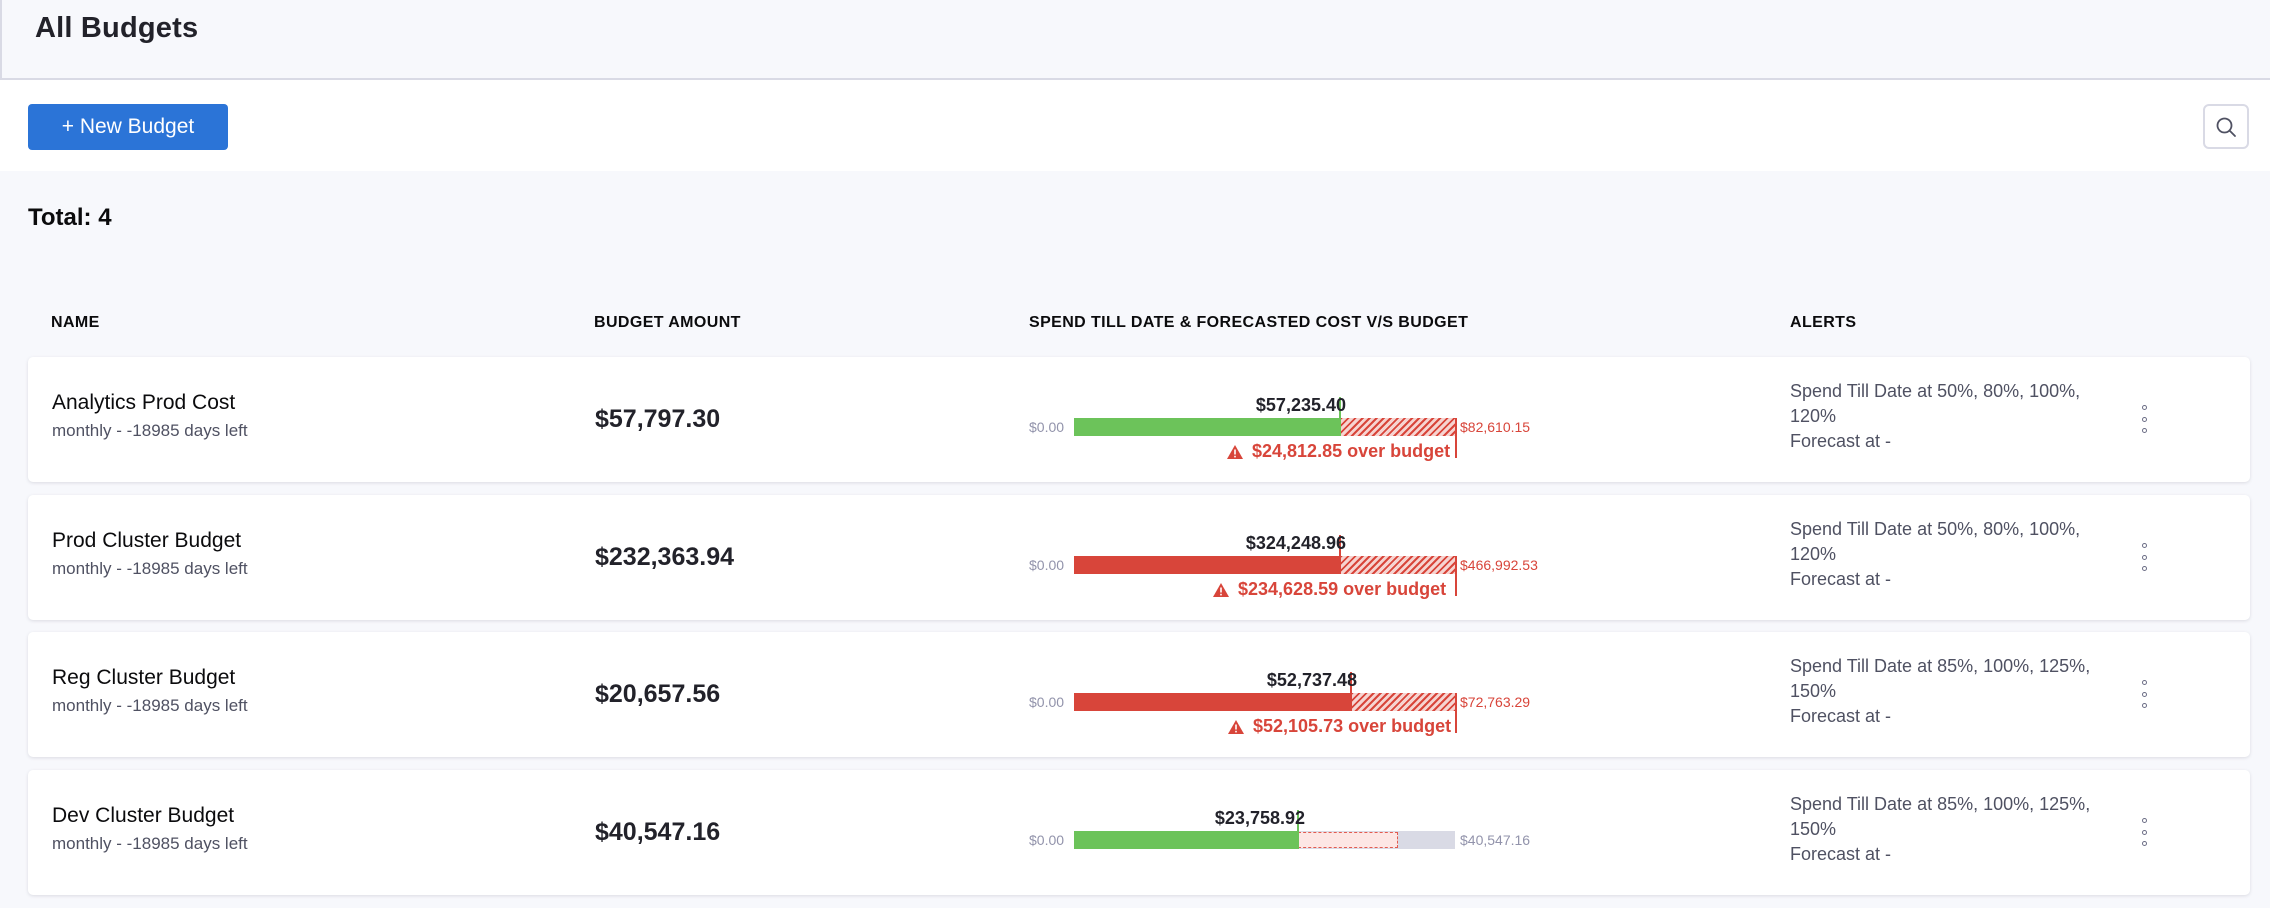  I want to click on budget-value-label: $40,547.16, so click(1495, 840).